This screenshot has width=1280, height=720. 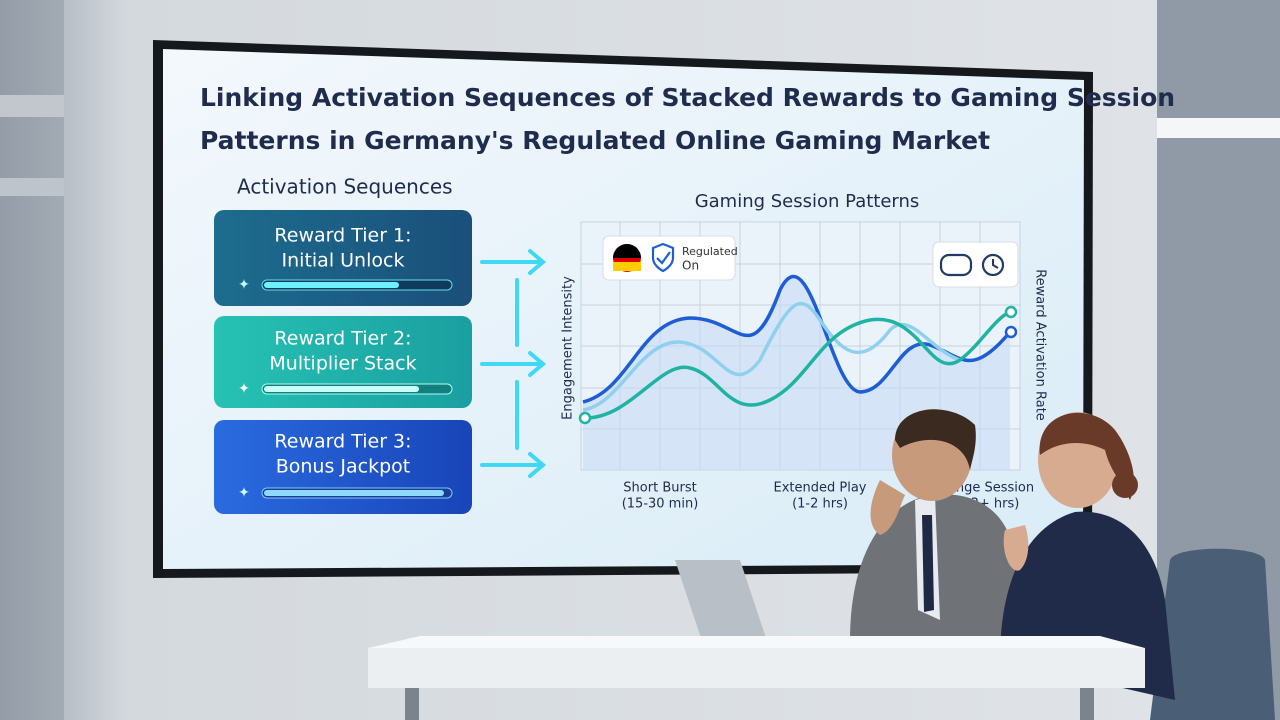 What do you see at coordinates (663, 257) in the screenshot?
I see `shield-icon` at bounding box center [663, 257].